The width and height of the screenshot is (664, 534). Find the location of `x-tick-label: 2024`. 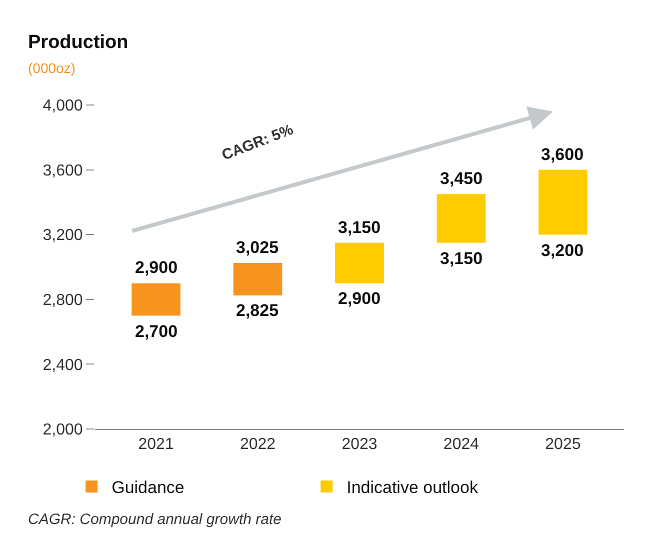

x-tick-label: 2024 is located at coordinates (461, 445).